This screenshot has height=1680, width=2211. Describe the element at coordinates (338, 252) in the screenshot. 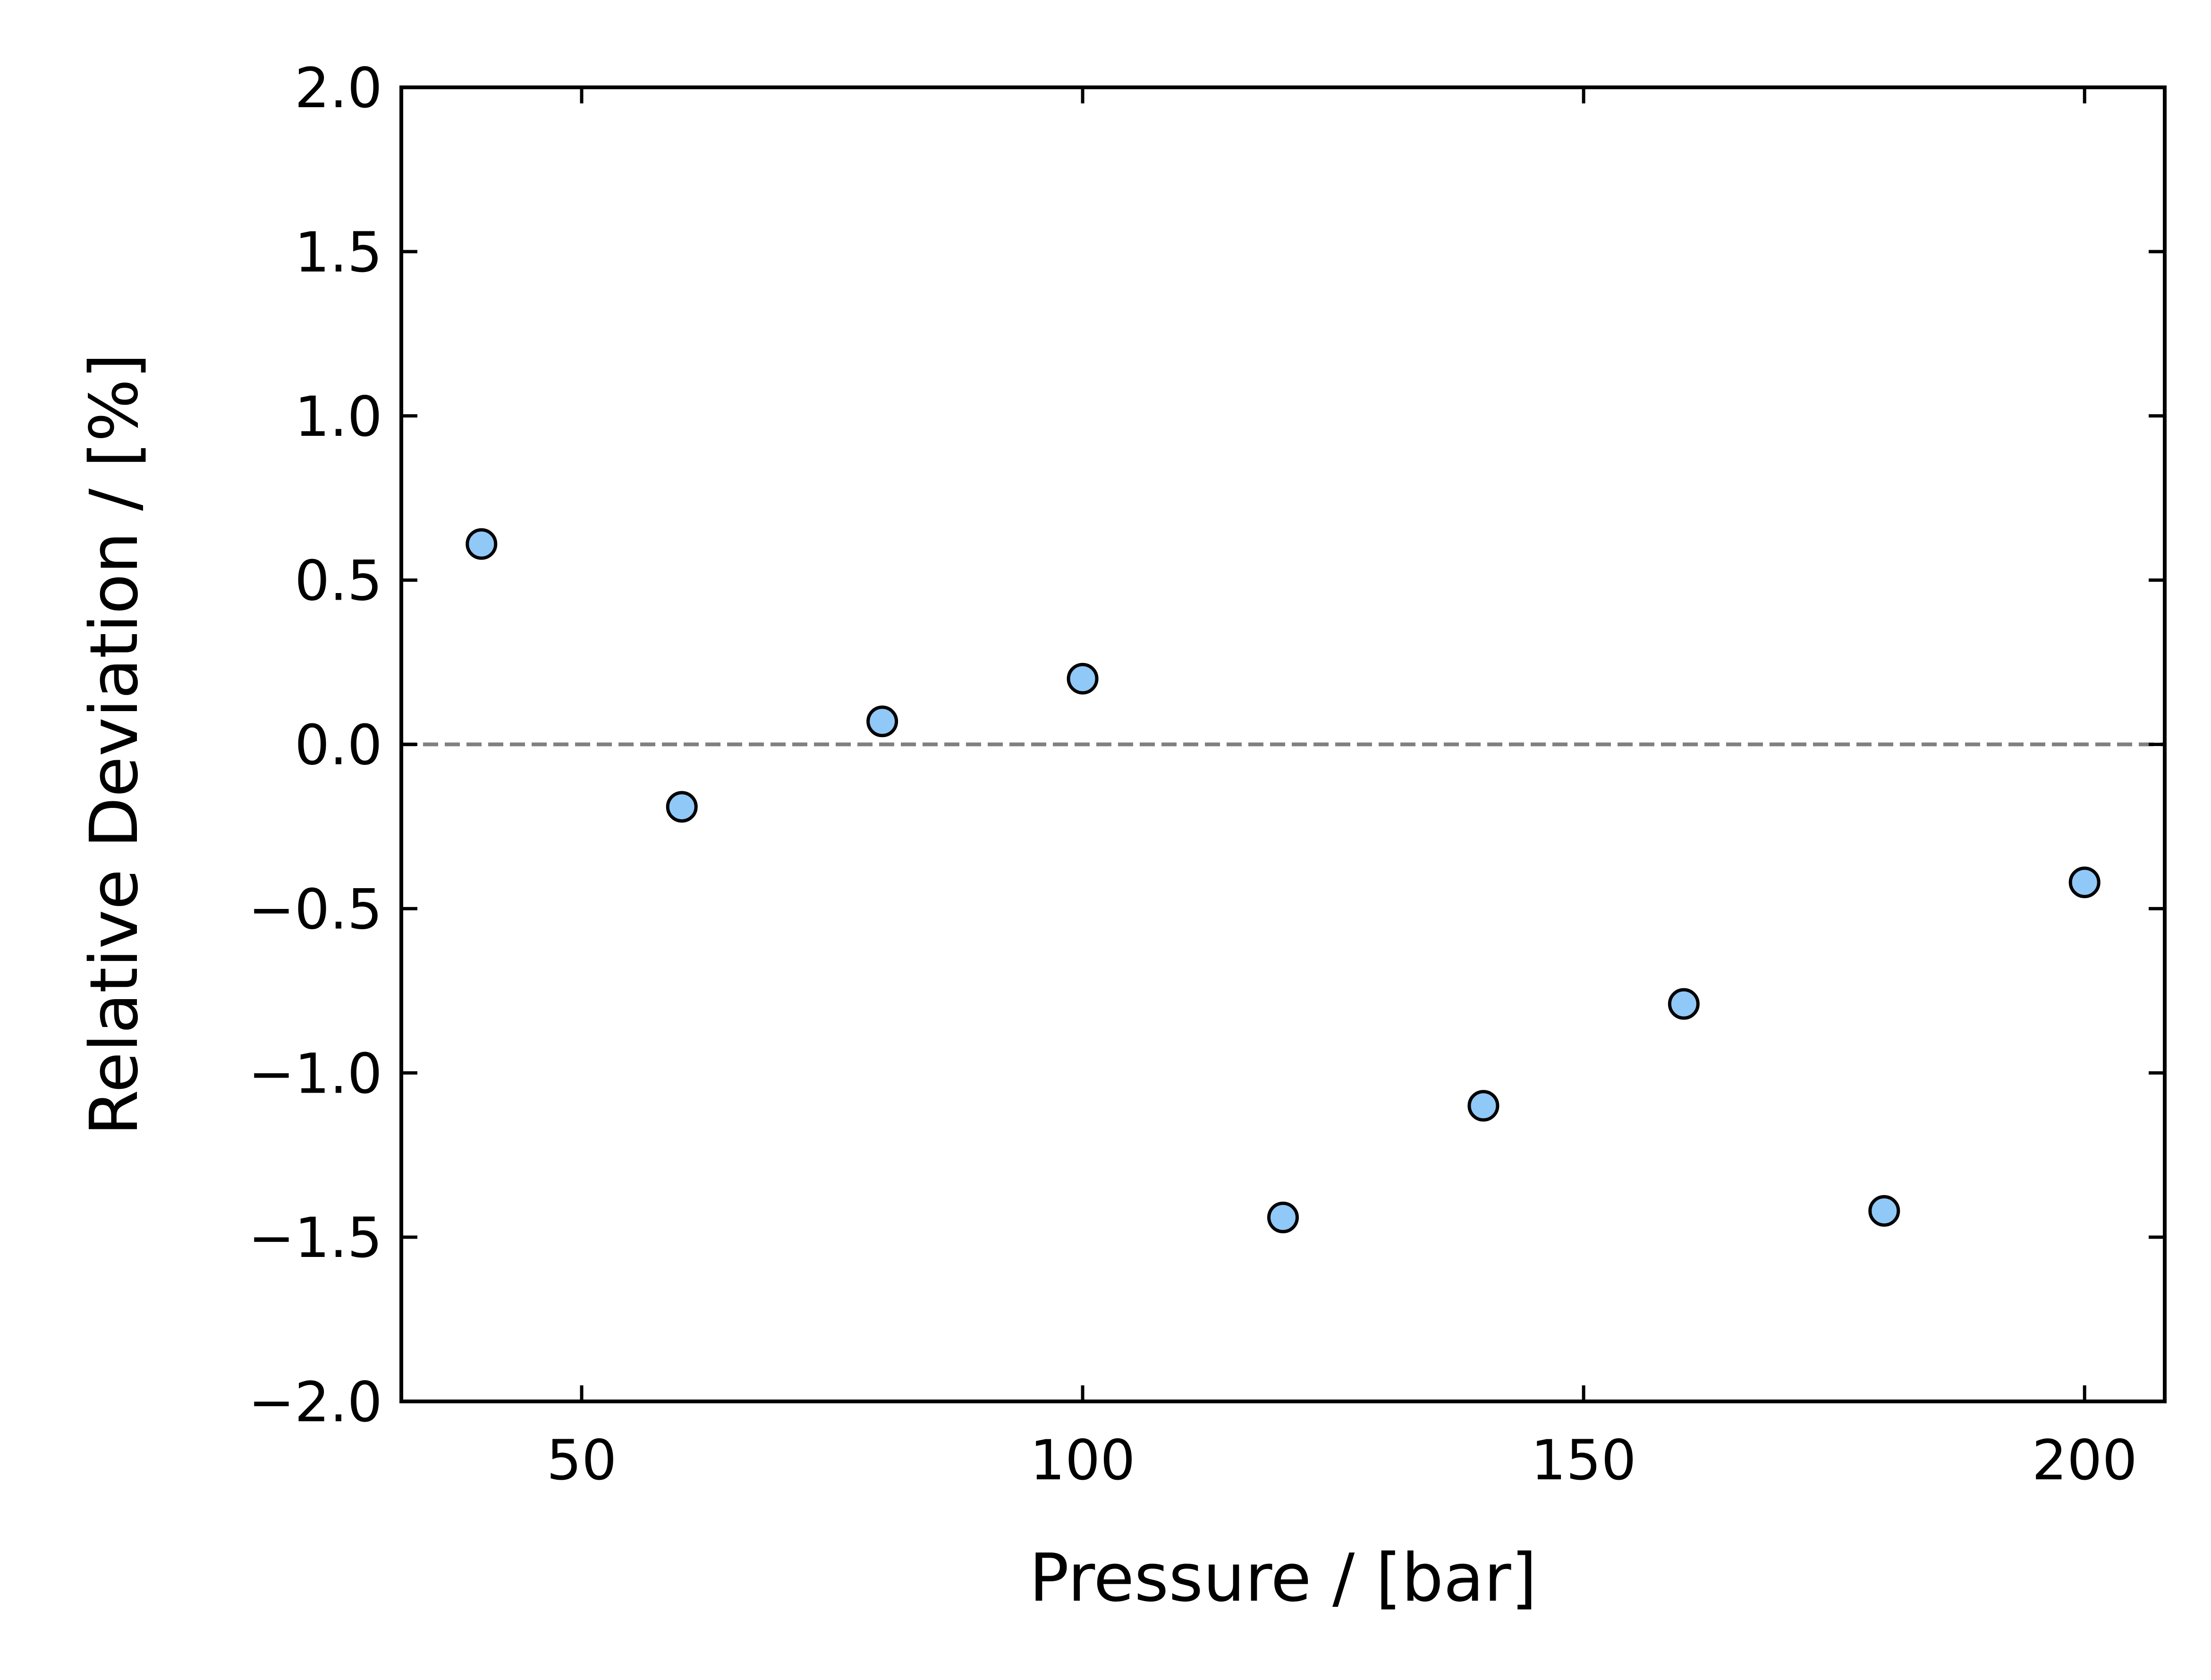

I see `y-tick-label: 1.5` at that location.